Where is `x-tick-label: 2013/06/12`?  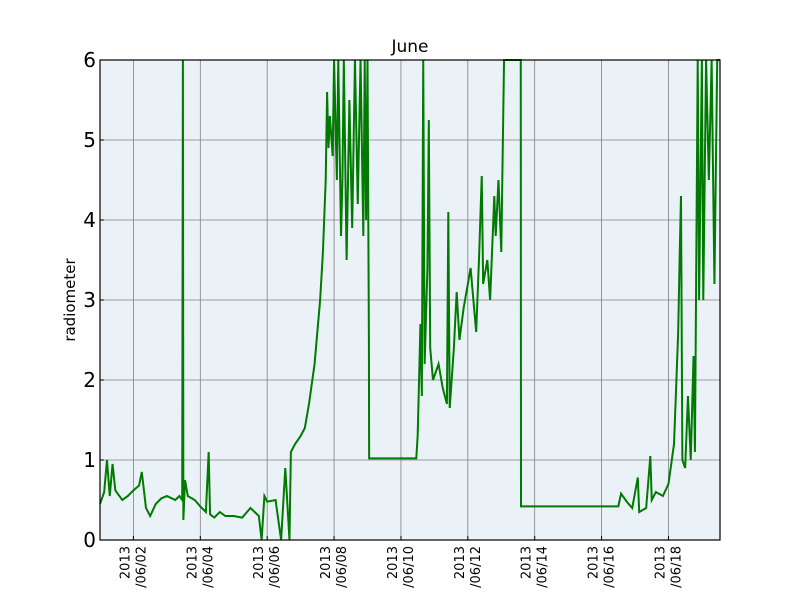 x-tick-label: 2013/06/12 is located at coordinates (468, 567).